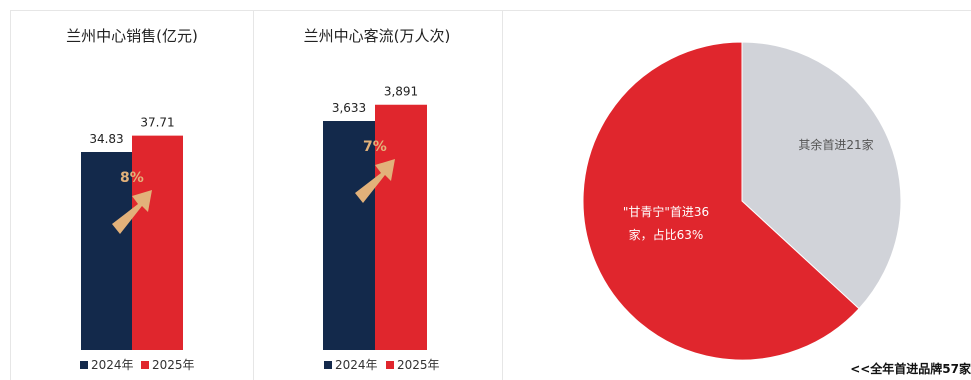 The height and width of the screenshot is (380, 971). Describe the element at coordinates (910, 368) in the screenshot. I see `footer-note: <<全年首进品牌57家` at that location.